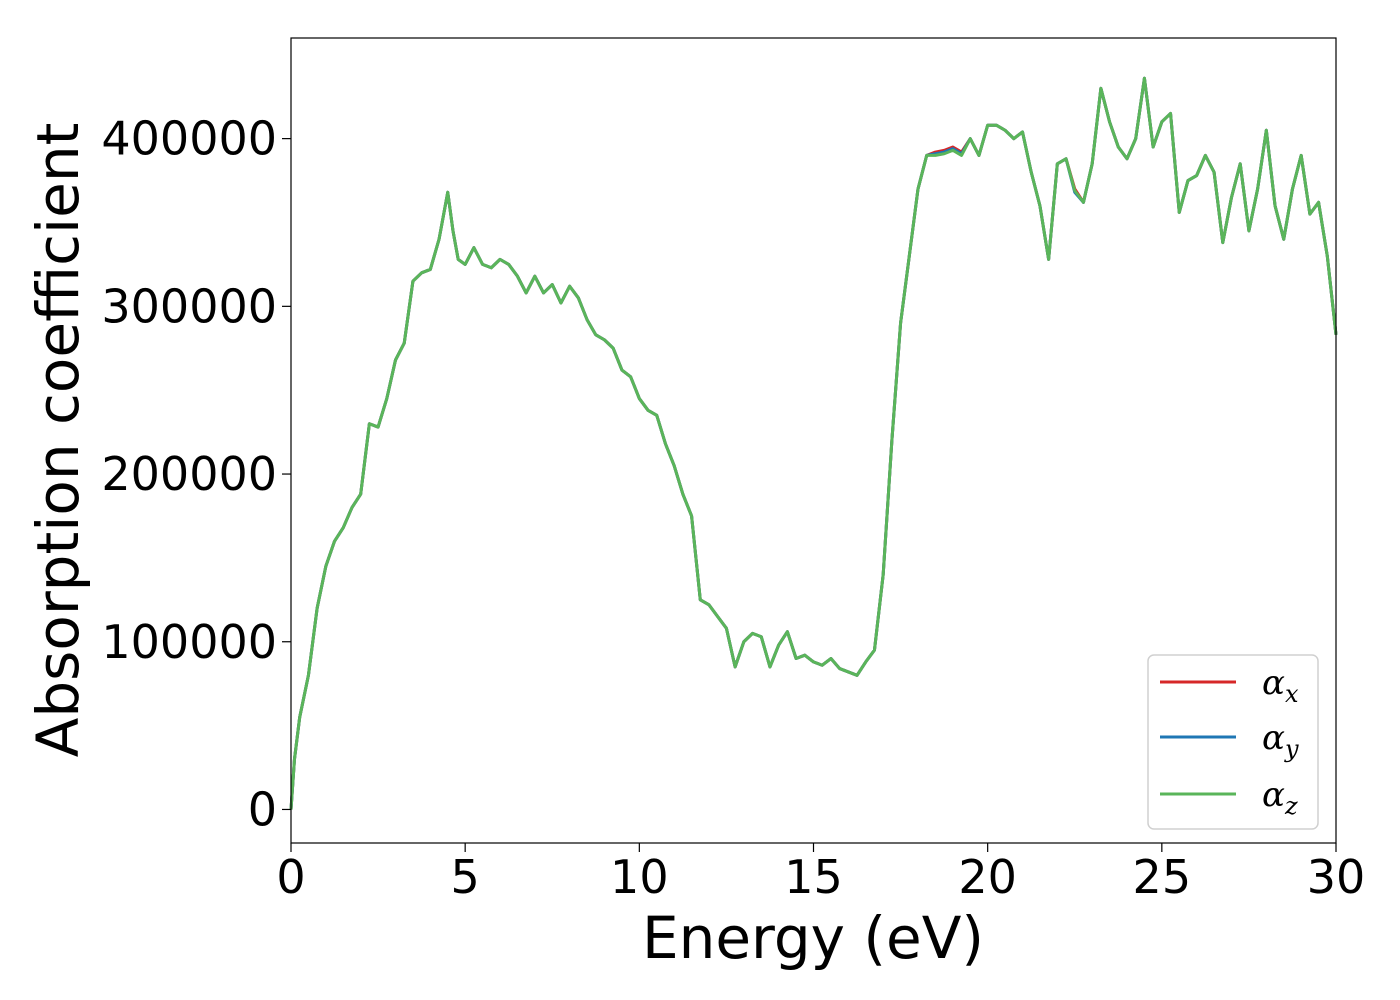 Image resolution: width=1400 pixels, height=1000 pixels. What do you see at coordinates (465, 877) in the screenshot?
I see `x-tick-label: 5` at bounding box center [465, 877].